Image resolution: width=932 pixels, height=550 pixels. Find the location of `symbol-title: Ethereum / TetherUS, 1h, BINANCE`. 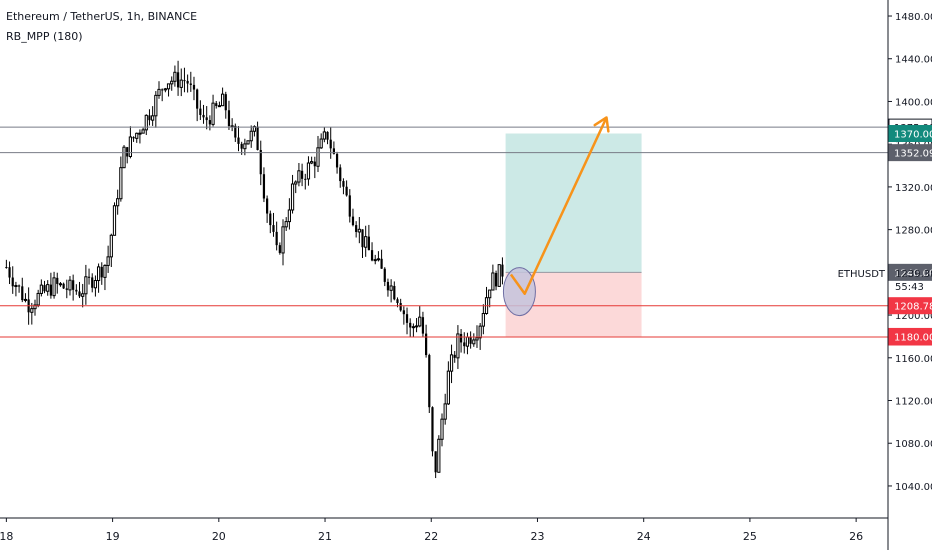

symbol-title: Ethereum / TetherUS, 1h, BINANCE is located at coordinates (102, 16).